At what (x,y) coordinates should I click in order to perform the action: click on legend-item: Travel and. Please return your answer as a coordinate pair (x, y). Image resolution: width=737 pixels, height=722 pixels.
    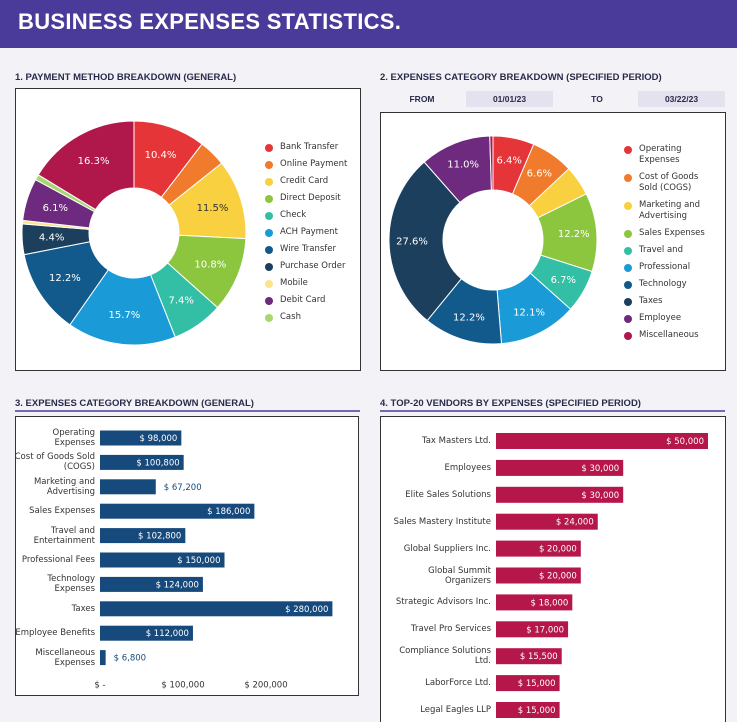
    Looking at the image, I should click on (667, 250).